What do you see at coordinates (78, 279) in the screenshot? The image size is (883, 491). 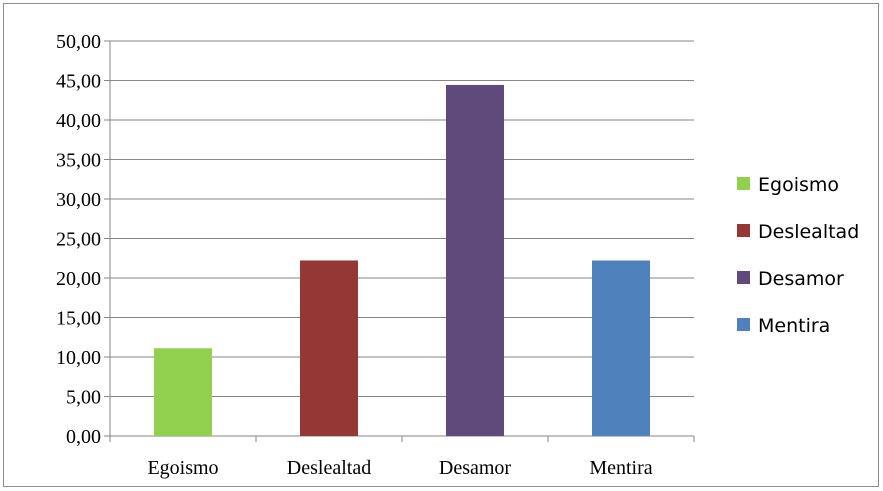 I see `y-tick-label: 20,00` at bounding box center [78, 279].